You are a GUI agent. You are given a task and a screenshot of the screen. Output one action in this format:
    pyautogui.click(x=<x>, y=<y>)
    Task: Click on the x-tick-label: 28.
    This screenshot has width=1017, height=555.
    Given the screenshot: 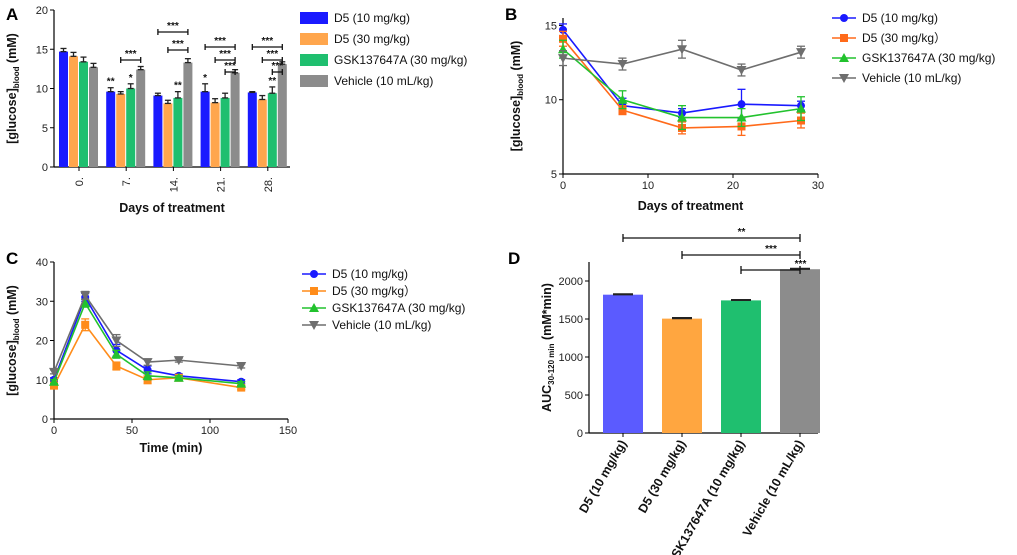 What is the action you would take?
    pyautogui.click(x=269, y=184)
    